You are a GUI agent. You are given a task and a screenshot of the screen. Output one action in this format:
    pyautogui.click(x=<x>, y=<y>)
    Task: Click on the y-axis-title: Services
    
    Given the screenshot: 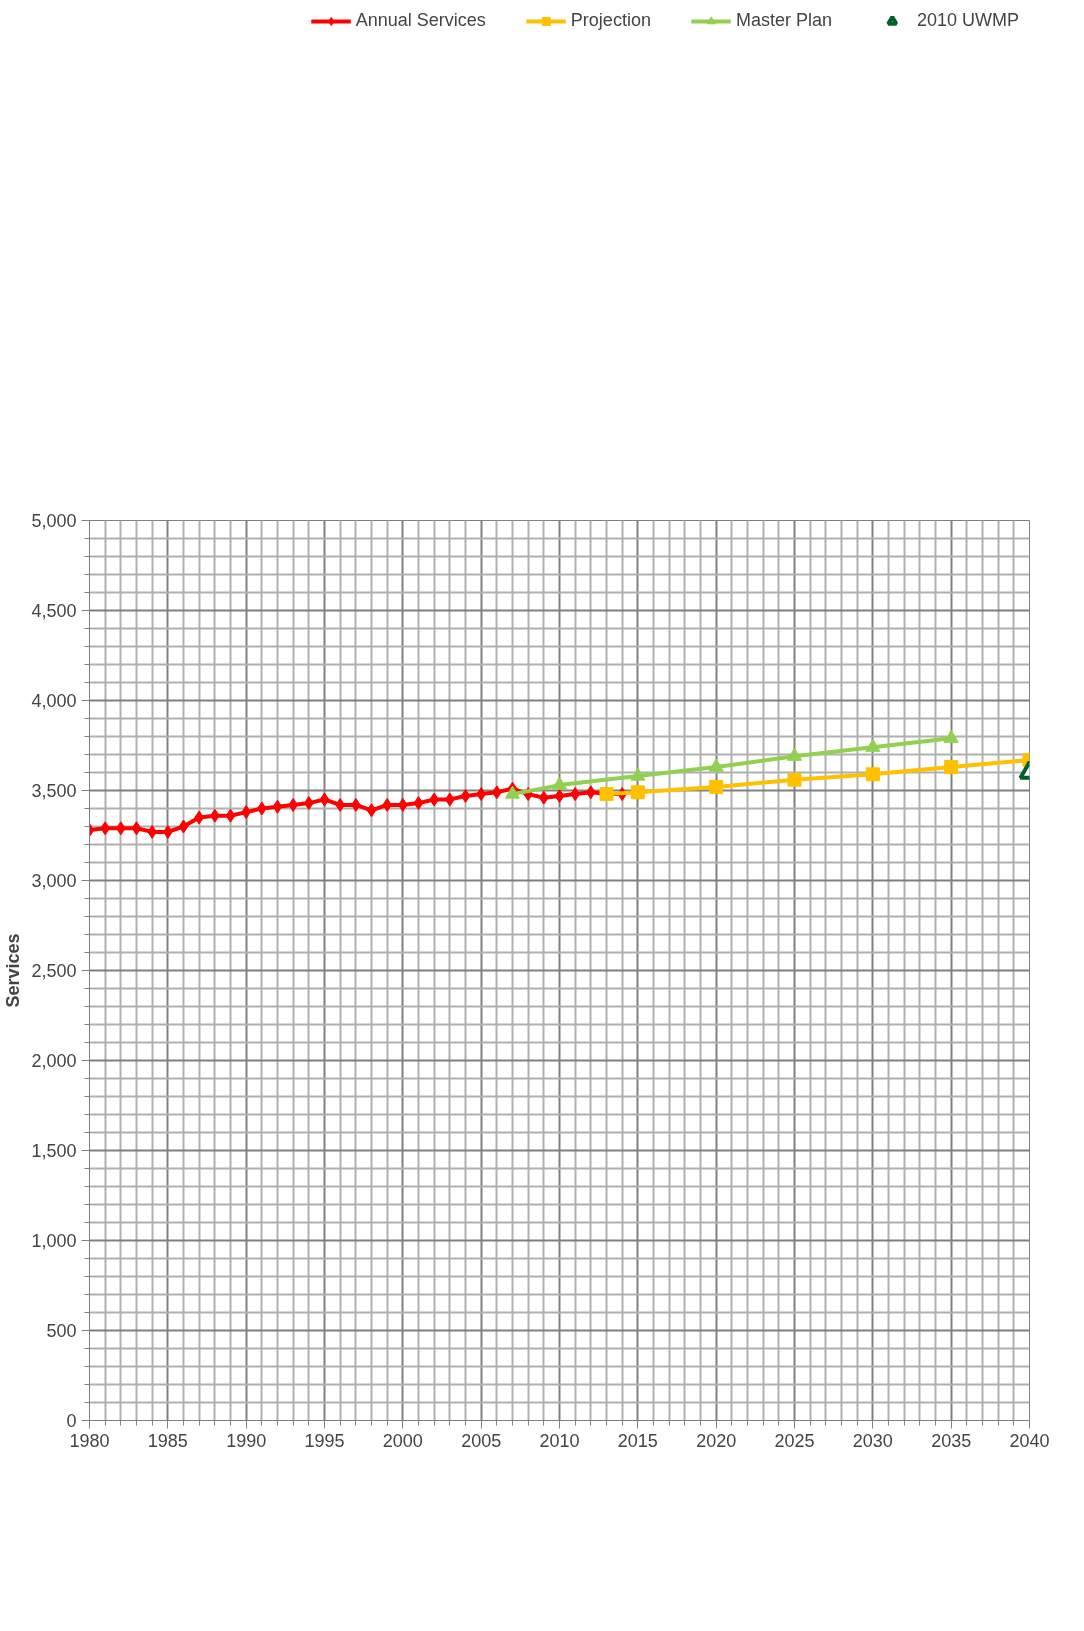 What is the action you would take?
    pyautogui.click(x=13, y=970)
    